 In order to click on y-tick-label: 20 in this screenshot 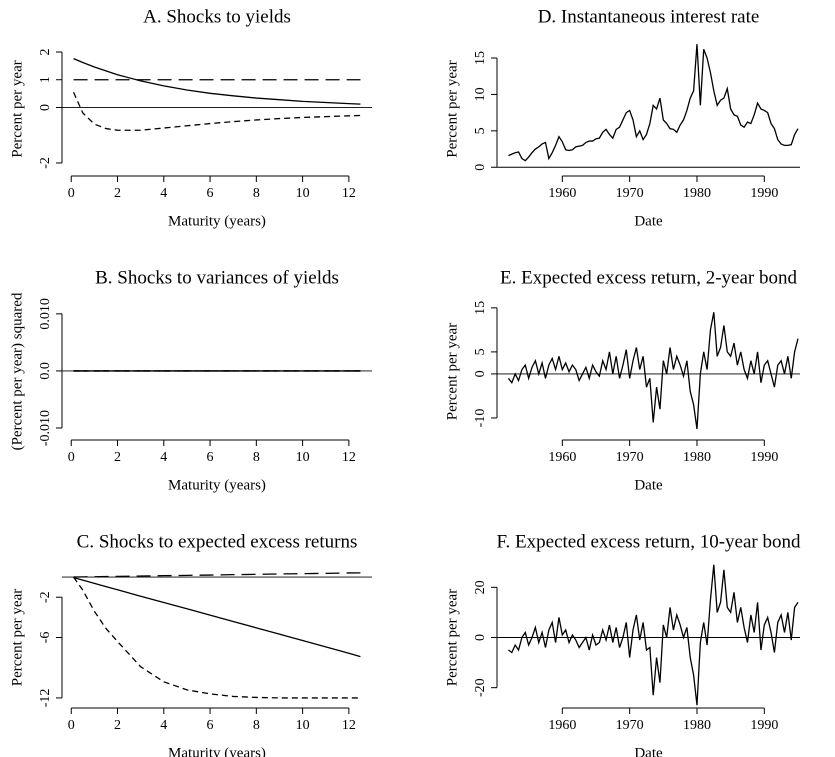, I will do `click(480, 587)`.